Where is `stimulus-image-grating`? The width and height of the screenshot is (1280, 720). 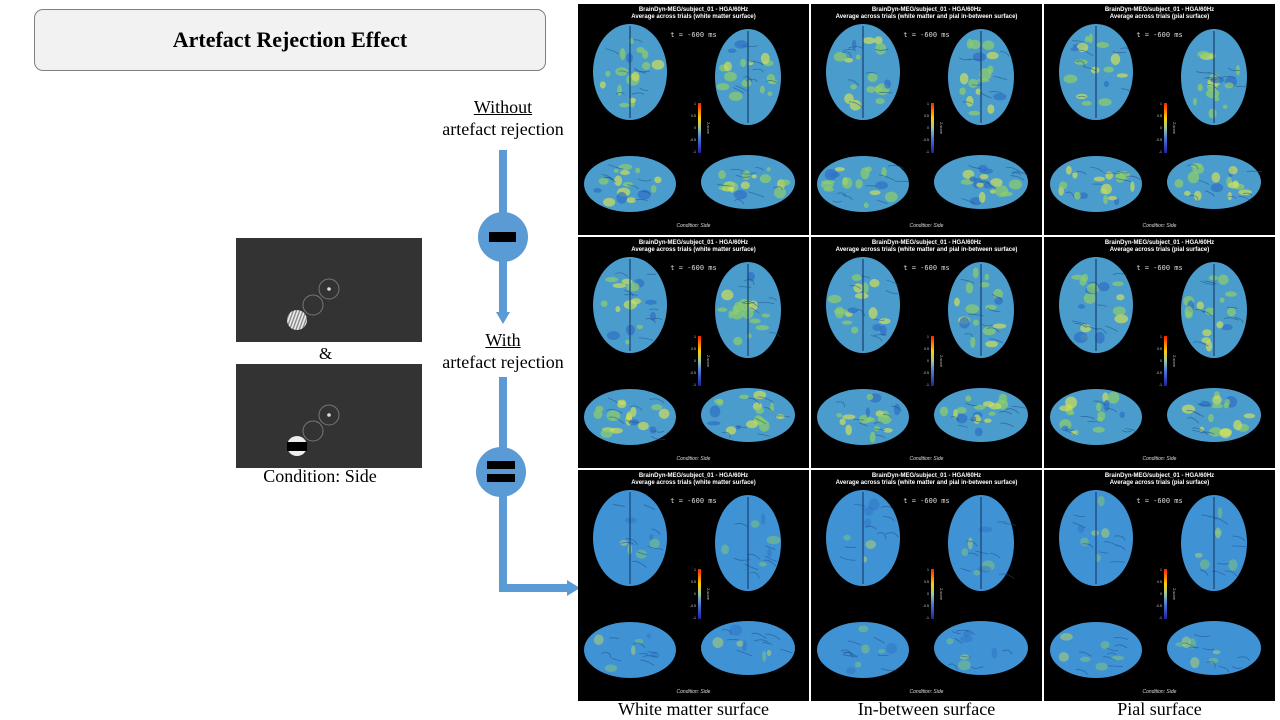
stimulus-image-grating is located at coordinates (329, 290).